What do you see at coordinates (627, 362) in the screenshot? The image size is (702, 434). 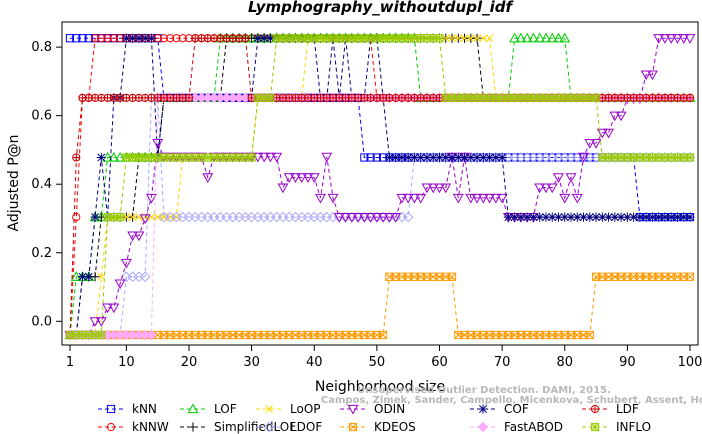 I see `x-tick-label: 90` at bounding box center [627, 362].